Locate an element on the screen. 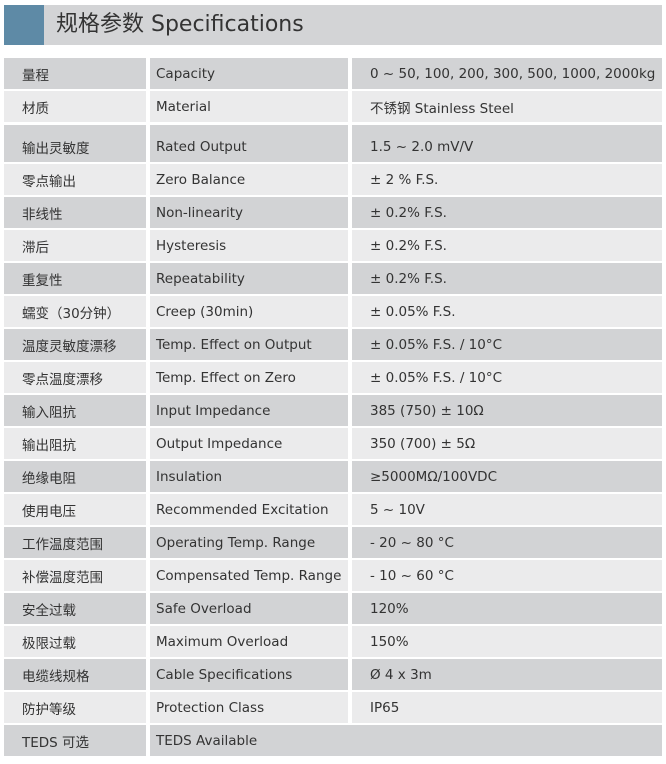 The image size is (666, 764). table-row: 输出阻抗 Output Impedance 350 (700) ± 5Ω is located at coordinates (333, 443).